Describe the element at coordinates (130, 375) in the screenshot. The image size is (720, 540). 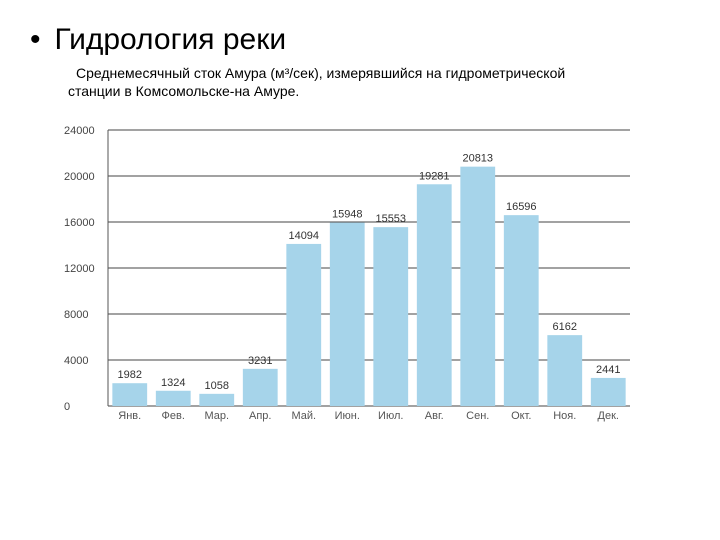
I see `data-label: 1982` at that location.